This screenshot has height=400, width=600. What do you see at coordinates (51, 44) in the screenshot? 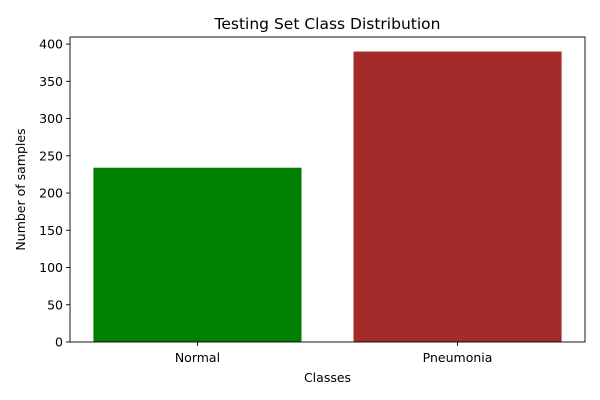
I see `y-tick-label: 400` at bounding box center [51, 44].